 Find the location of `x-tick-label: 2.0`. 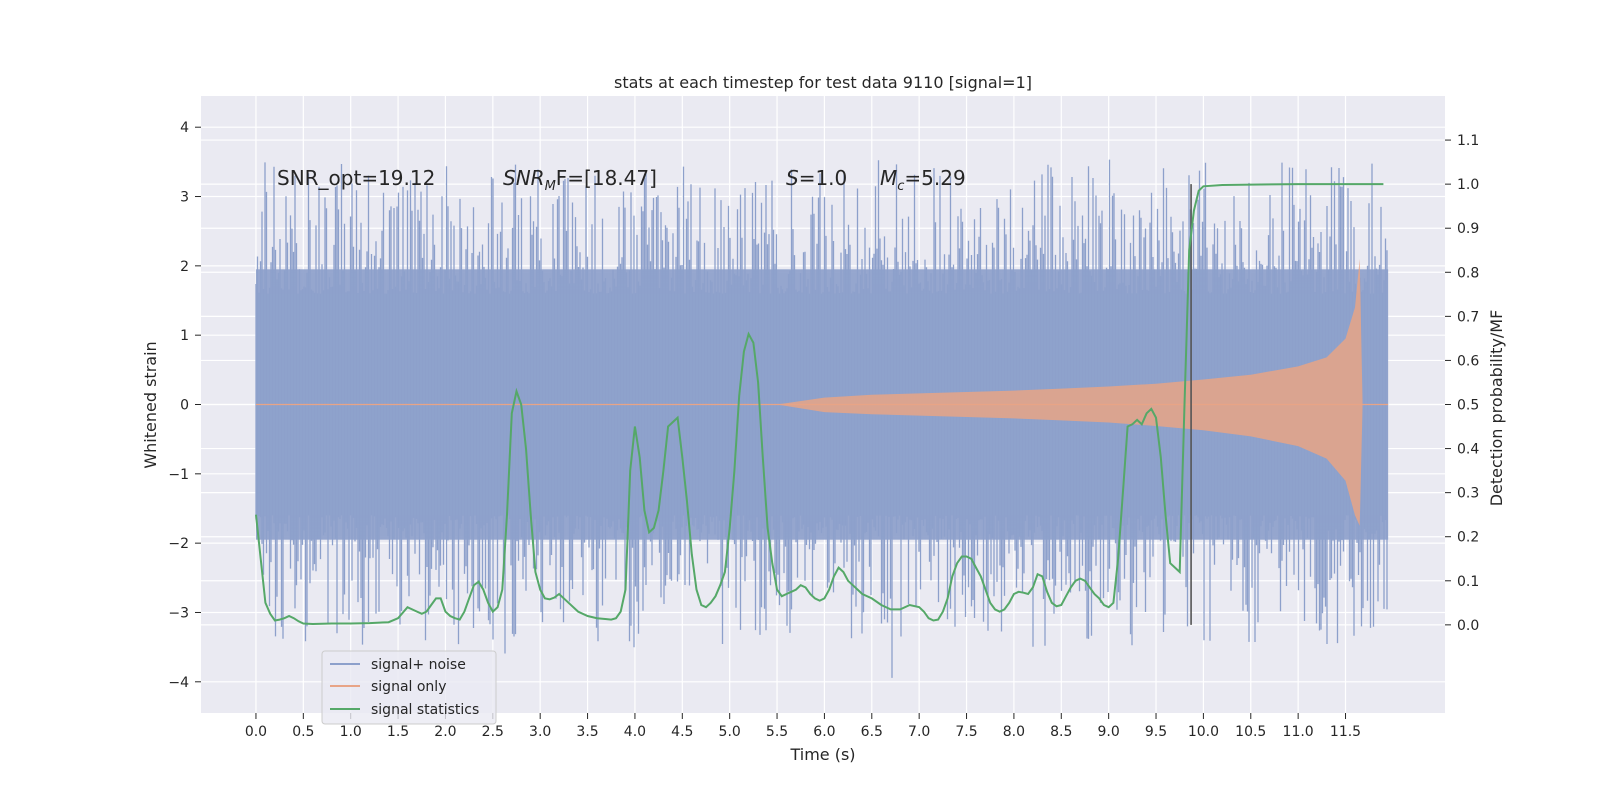

x-tick-label: 2.0 is located at coordinates (445, 732).